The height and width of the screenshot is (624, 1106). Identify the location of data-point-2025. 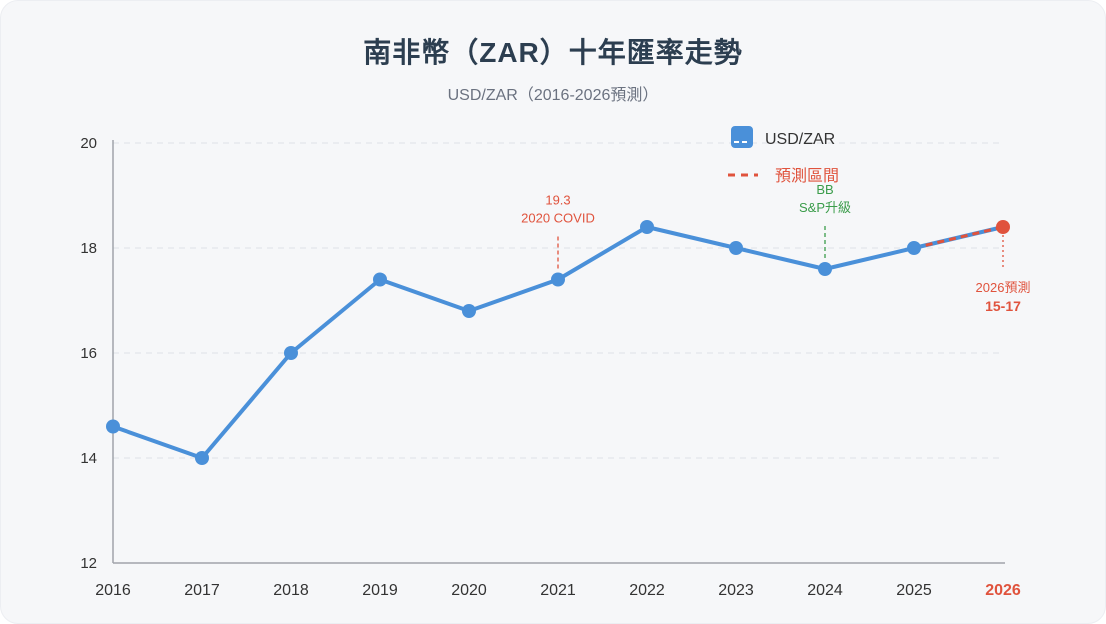
(914, 248).